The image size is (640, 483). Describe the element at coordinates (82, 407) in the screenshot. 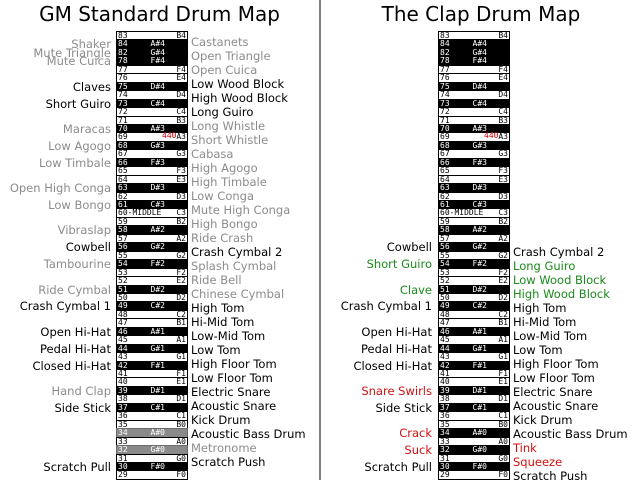

I see `drum-label: Side Stick` at that location.